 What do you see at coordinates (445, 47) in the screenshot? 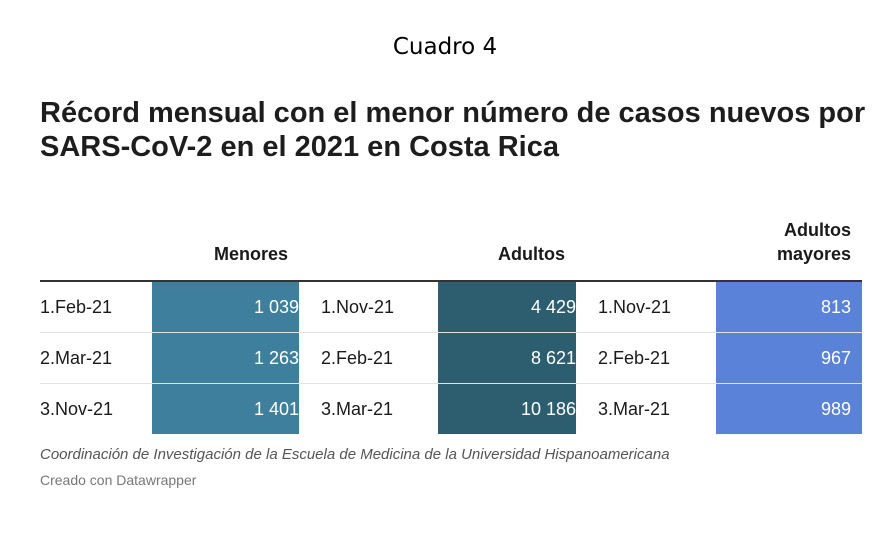
I see `table-caption: Cuadro 4` at bounding box center [445, 47].